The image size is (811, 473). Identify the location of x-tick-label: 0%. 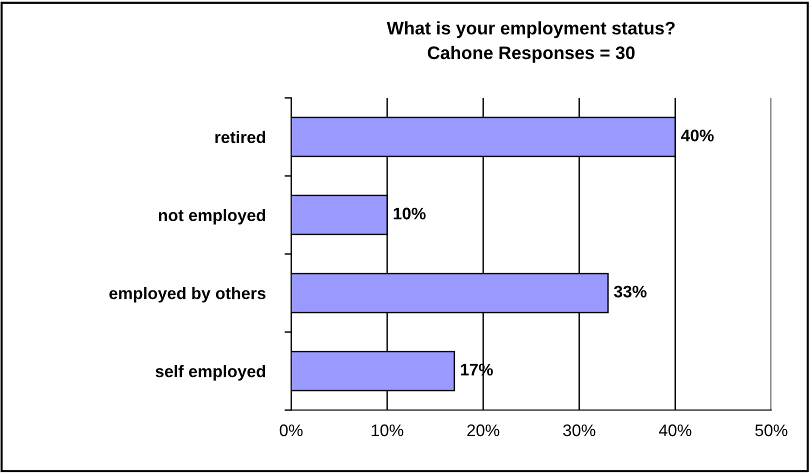
(291, 430).